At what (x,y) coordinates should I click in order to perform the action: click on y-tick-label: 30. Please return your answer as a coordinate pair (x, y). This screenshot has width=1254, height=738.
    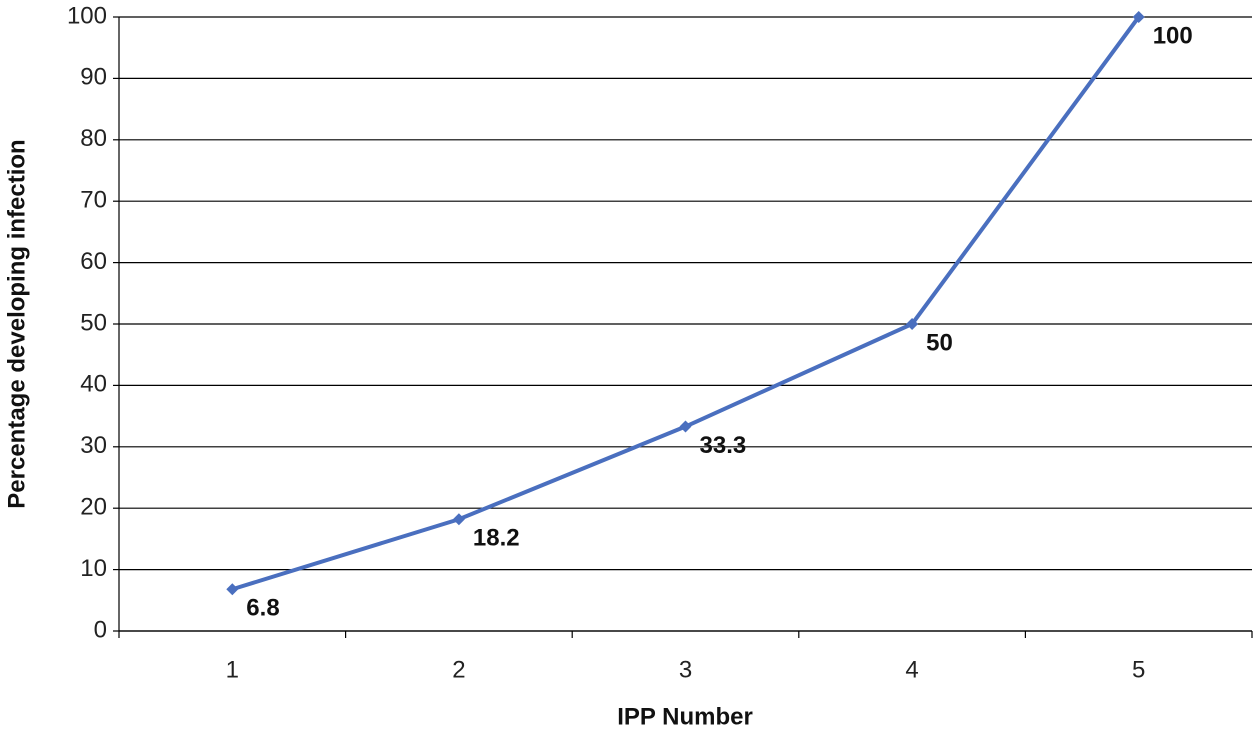
    Looking at the image, I should click on (93, 445).